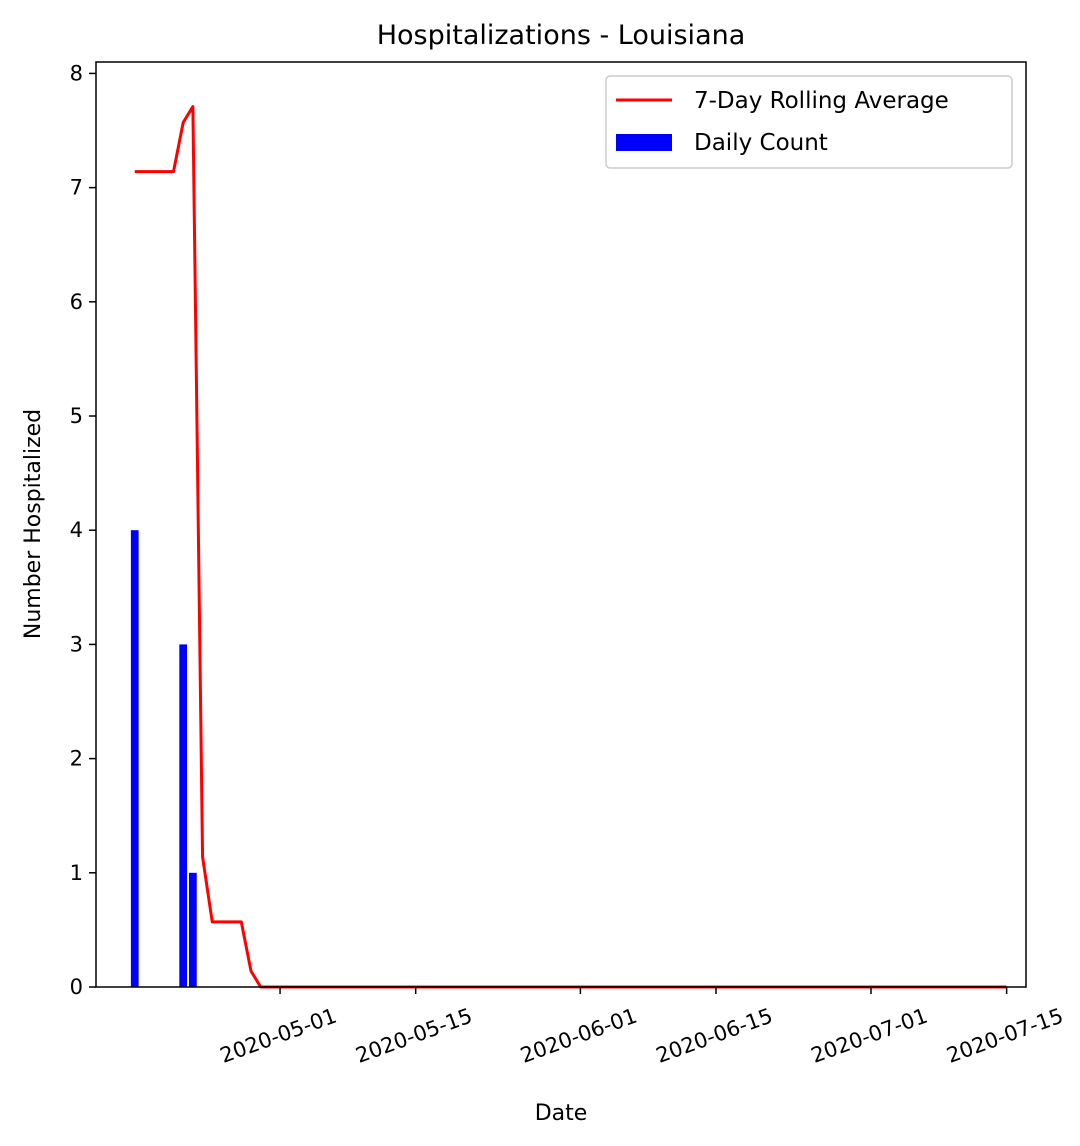  I want to click on legend-label-rolling-average: 7-Day Rolling Average, so click(821, 101).